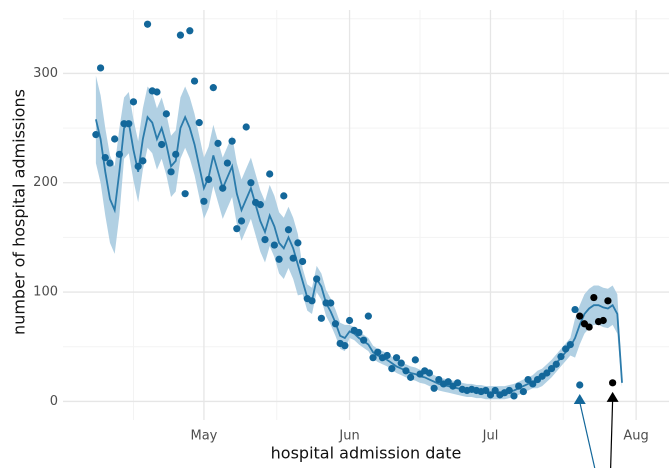 The width and height of the screenshot is (670, 468). What do you see at coordinates (366, 453) in the screenshot?
I see `x-axis-title: hospital admission date` at bounding box center [366, 453].